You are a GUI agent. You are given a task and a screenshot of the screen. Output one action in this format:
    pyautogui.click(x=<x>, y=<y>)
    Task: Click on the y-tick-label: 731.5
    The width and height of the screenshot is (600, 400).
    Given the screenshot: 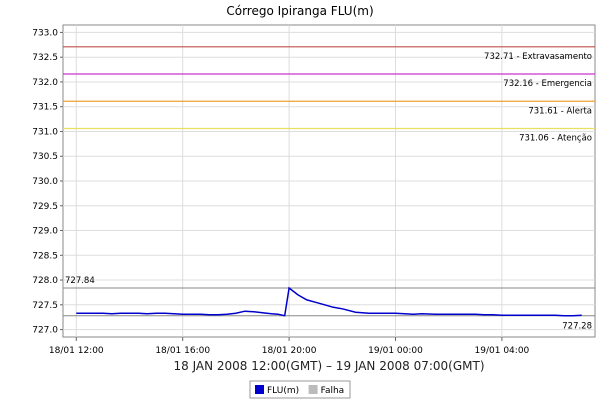 What is the action you would take?
    pyautogui.click(x=45, y=108)
    